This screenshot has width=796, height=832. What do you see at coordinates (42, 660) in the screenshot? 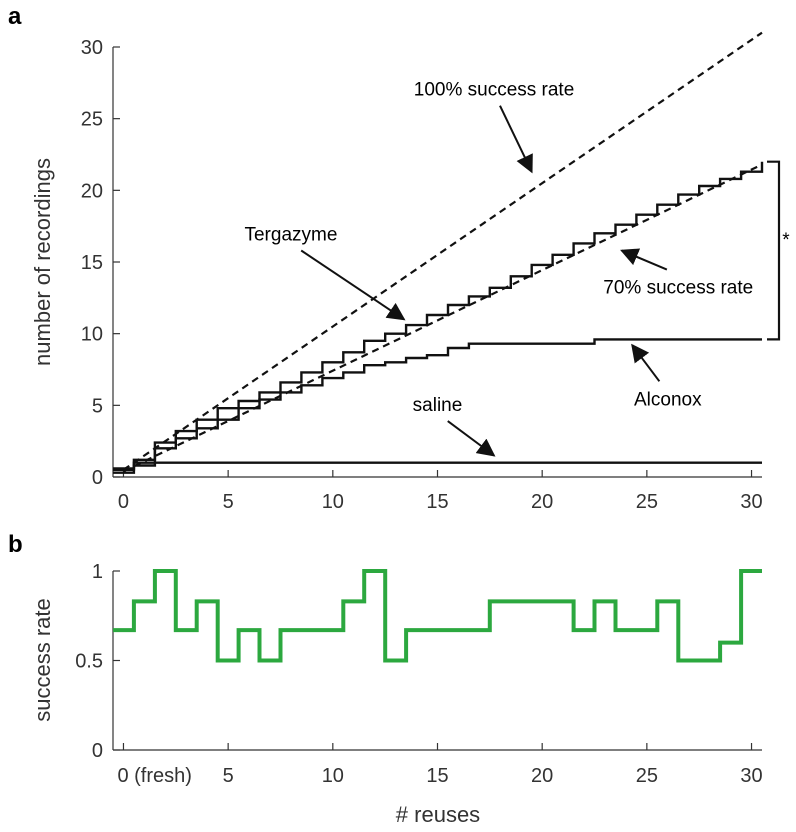
I see `y-axis-label-b: success rate` at bounding box center [42, 660].